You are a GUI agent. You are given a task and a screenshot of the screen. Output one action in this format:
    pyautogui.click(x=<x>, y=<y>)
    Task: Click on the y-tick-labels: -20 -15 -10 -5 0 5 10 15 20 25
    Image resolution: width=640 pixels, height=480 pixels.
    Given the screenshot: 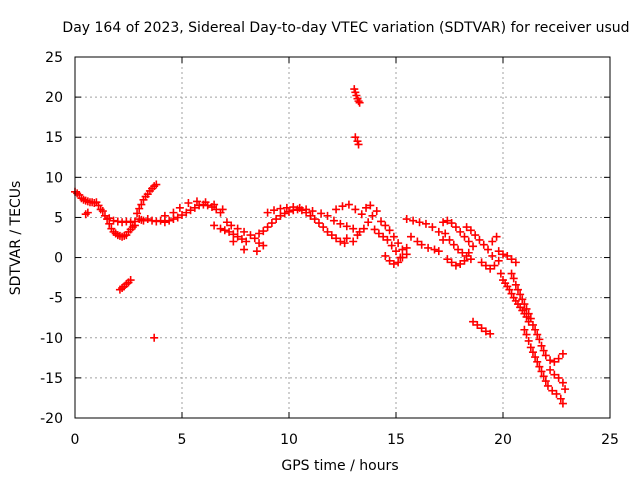 What is the action you would take?
    pyautogui.click(x=51, y=238)
    